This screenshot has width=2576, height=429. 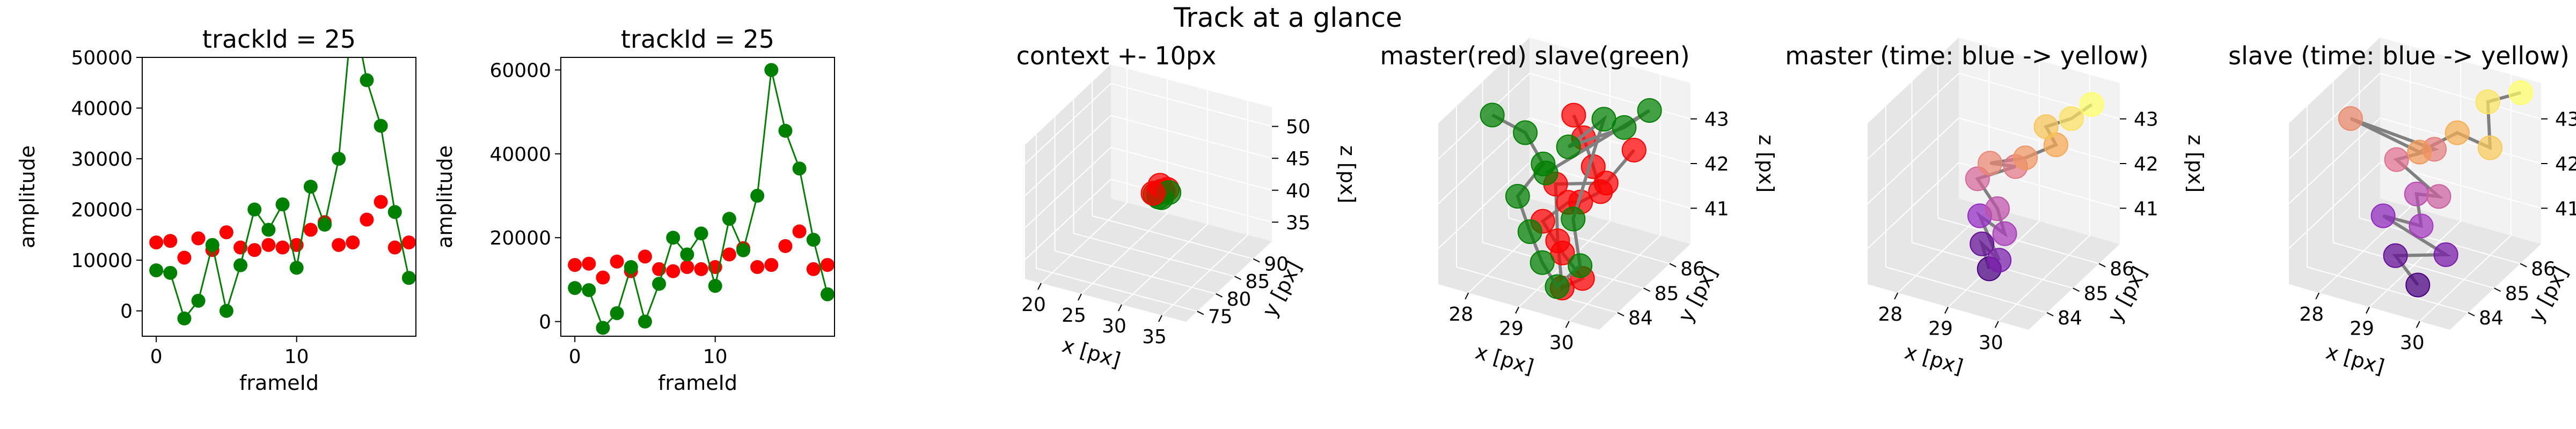 What do you see at coordinates (102, 160) in the screenshot?
I see `y-tick-label: 30000` at bounding box center [102, 160].